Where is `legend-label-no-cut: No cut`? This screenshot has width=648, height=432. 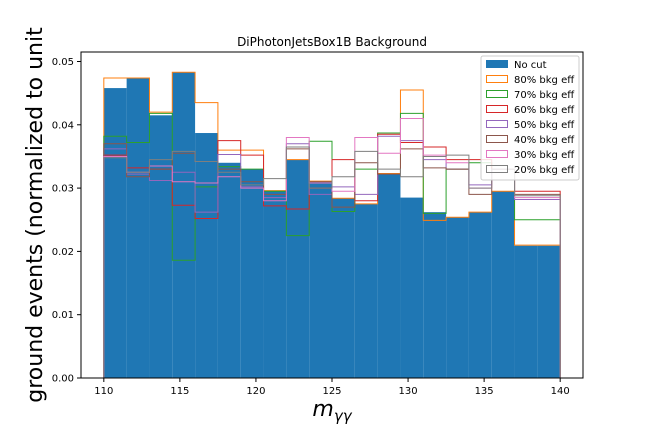
legend-label-no-cut: No cut is located at coordinates (530, 65).